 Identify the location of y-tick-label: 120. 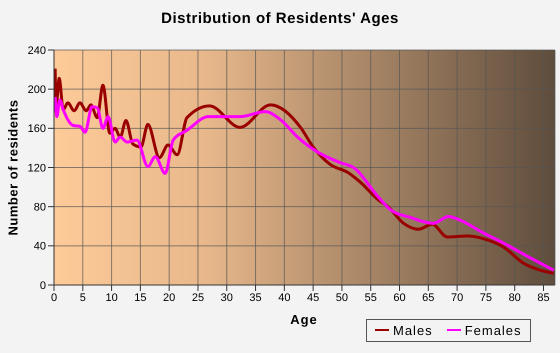
(37, 168).